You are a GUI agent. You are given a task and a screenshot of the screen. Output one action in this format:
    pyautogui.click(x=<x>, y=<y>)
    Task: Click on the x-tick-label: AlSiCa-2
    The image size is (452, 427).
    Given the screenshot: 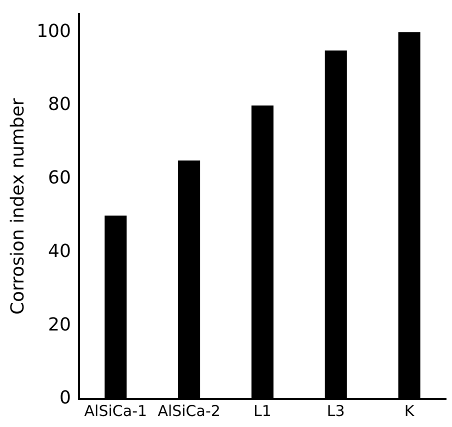 What is the action you would take?
    pyautogui.click(x=189, y=411)
    